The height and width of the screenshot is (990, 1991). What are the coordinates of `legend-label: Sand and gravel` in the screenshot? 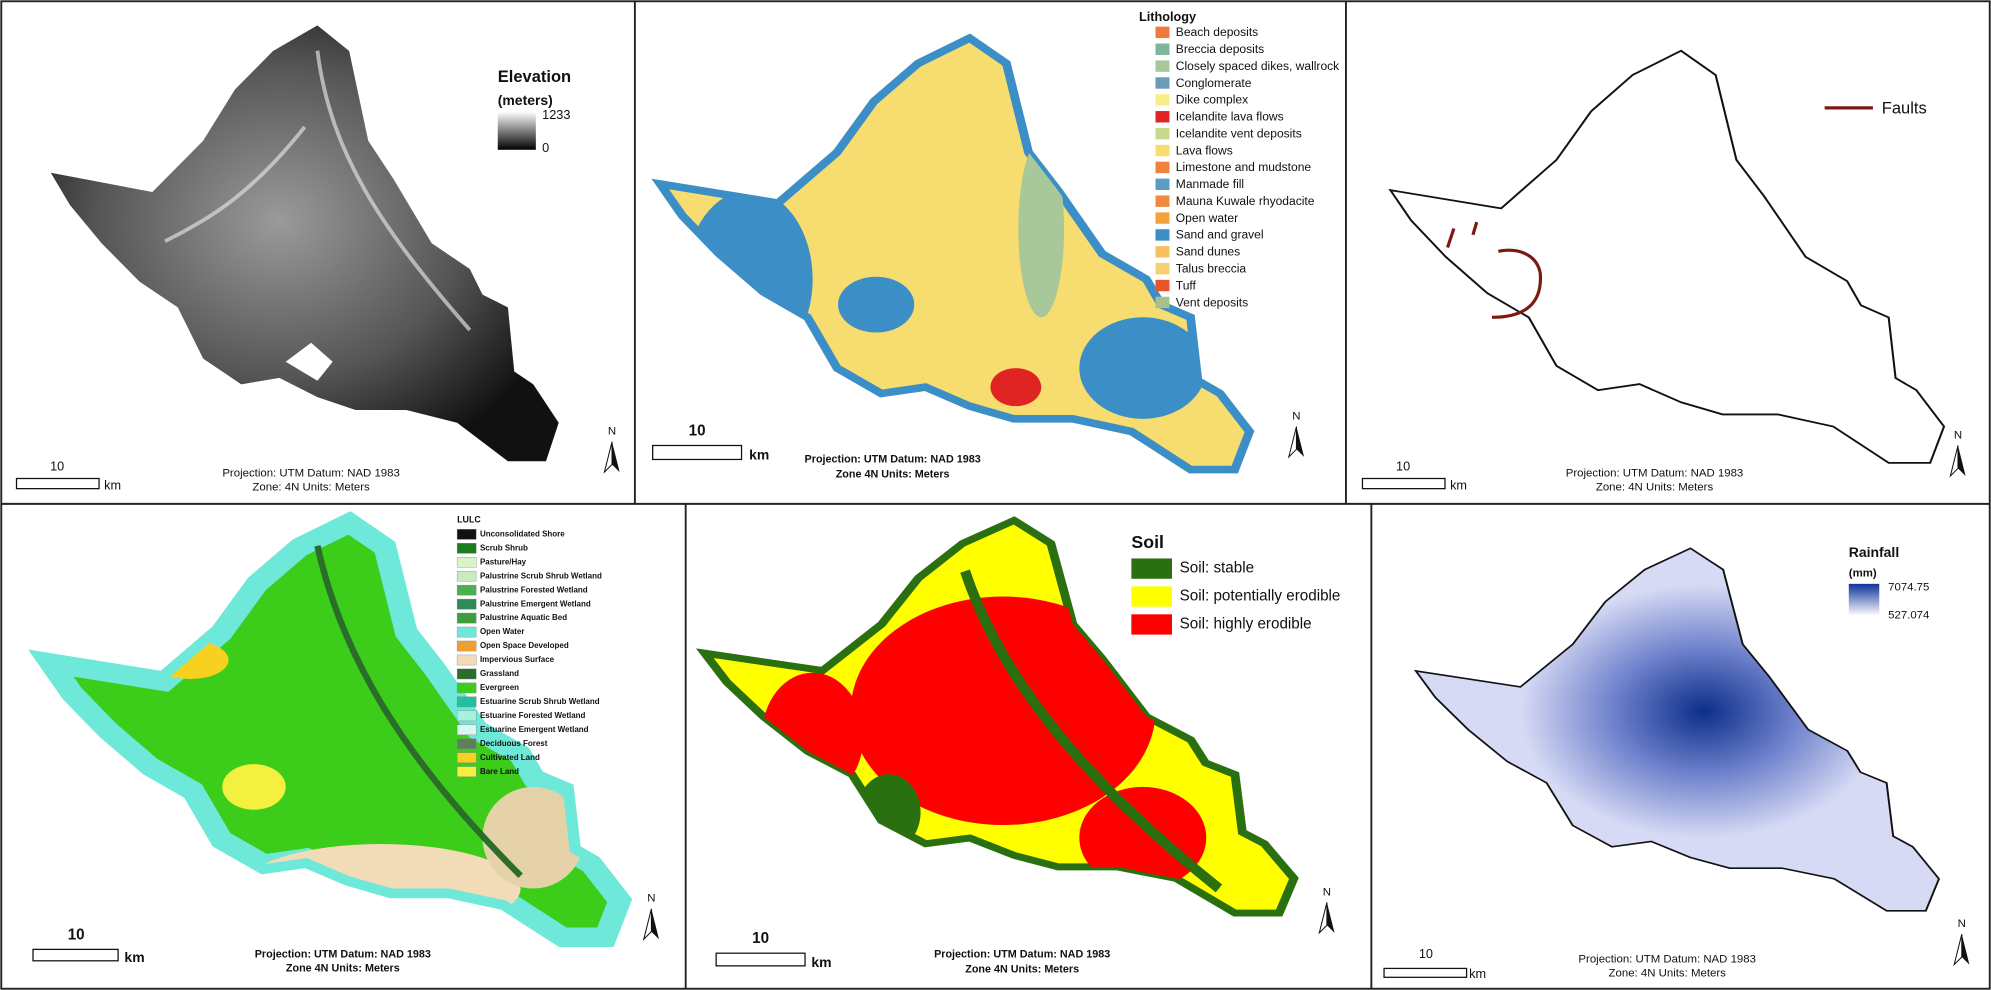 It's located at (1220, 235).